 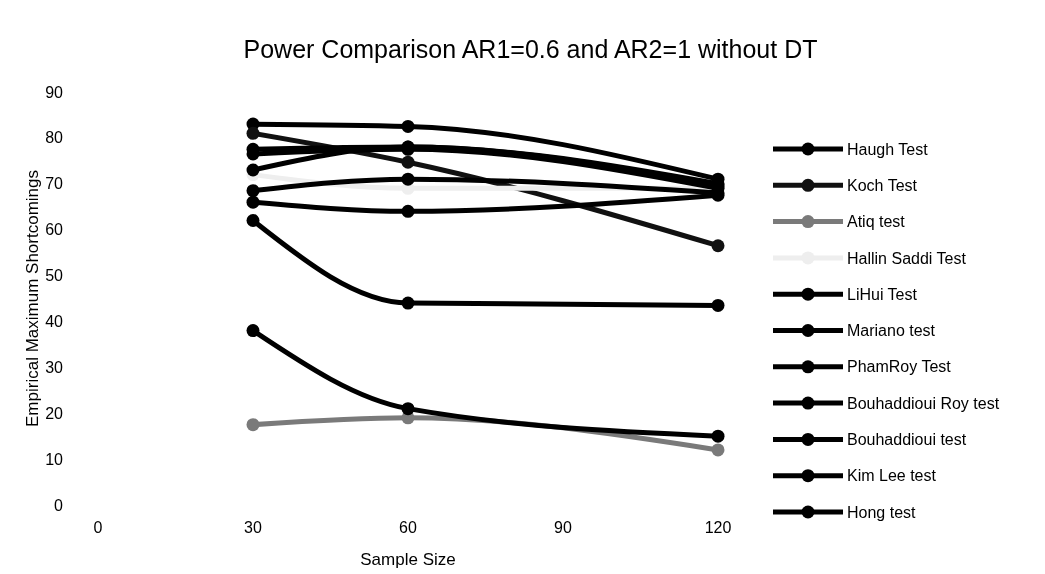 What do you see at coordinates (530, 49) in the screenshot?
I see `chart-title: Power Comparison AR1=0.6 and AR2=1 without DT` at bounding box center [530, 49].